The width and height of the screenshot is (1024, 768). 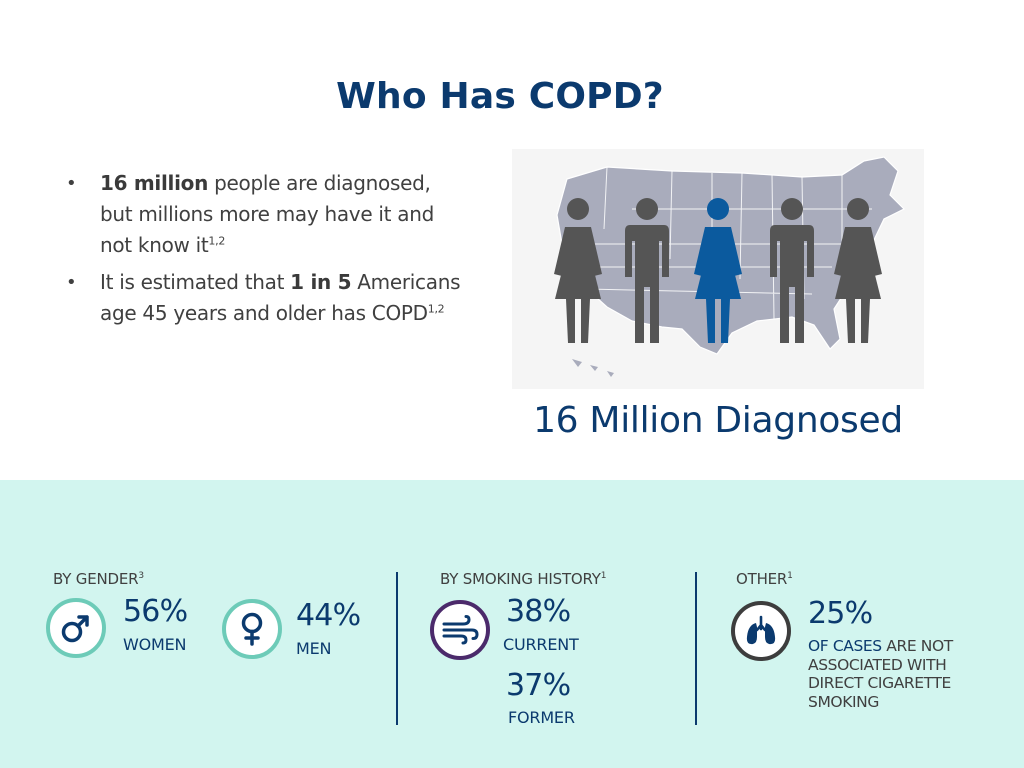 What do you see at coordinates (845, 646) in the screenshot?
I see `other-desc-highlight: OF CASES` at bounding box center [845, 646].